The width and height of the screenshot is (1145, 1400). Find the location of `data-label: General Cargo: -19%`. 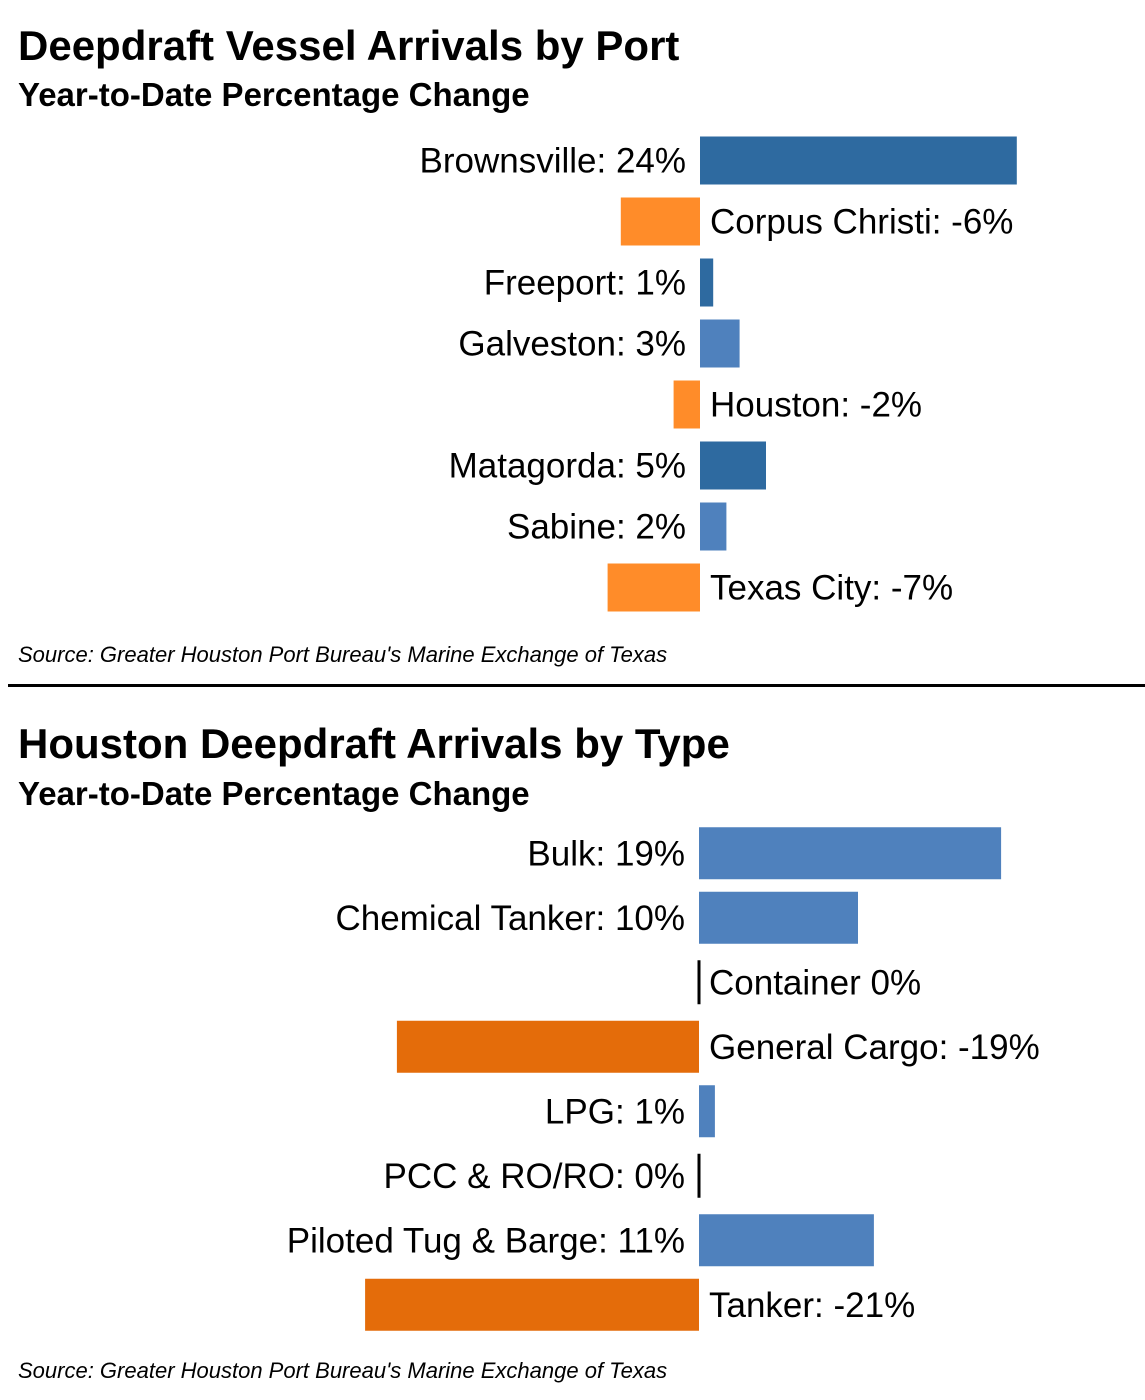

data-label: General Cargo: -19% is located at coordinates (874, 1047).